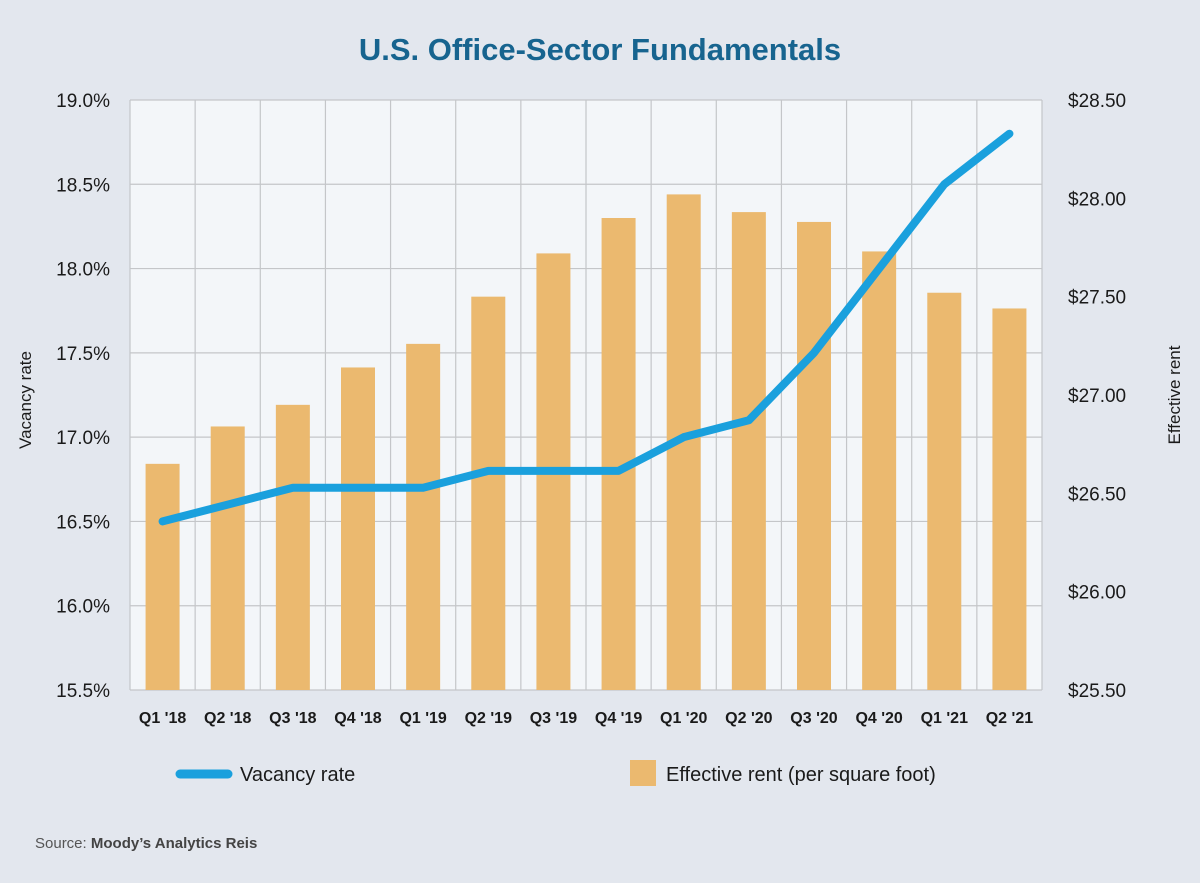 The height and width of the screenshot is (883, 1200). I want to click on y-axis-left: 15.5% 16.0% 16.5% 17.0% 17.5% 18.0% 18.5% 19.0%, so click(83, 396).